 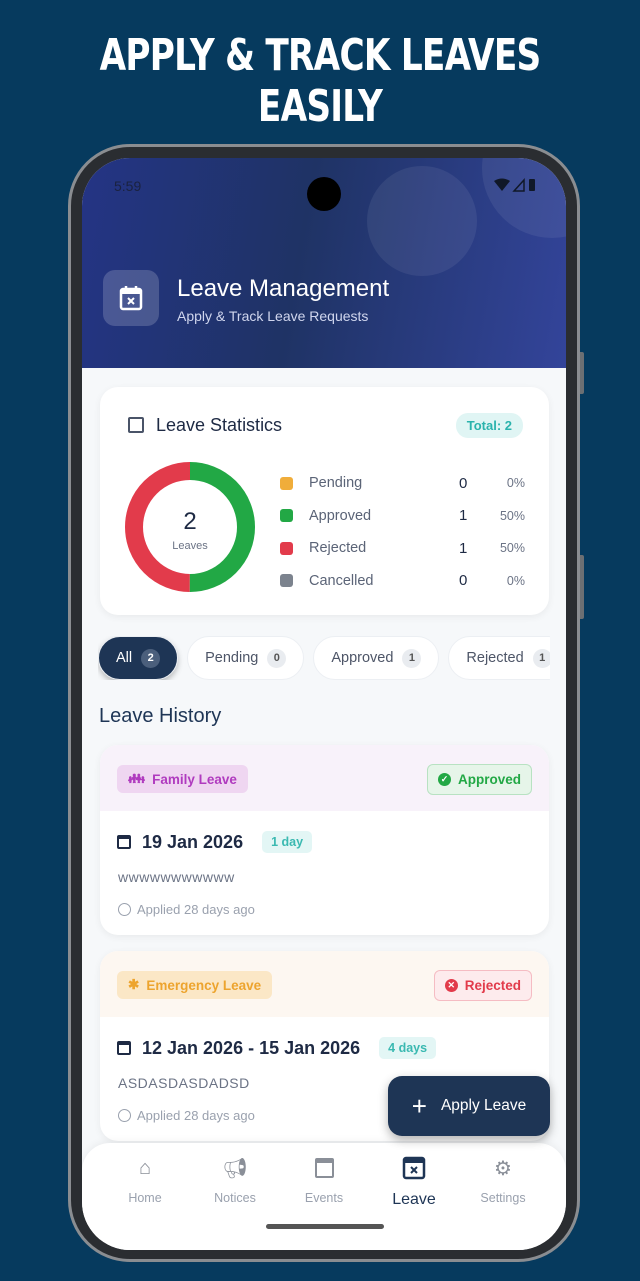 What do you see at coordinates (320, 81) in the screenshot?
I see `promo-headline: APPLY & TRACK LEAVES EASILY` at bounding box center [320, 81].